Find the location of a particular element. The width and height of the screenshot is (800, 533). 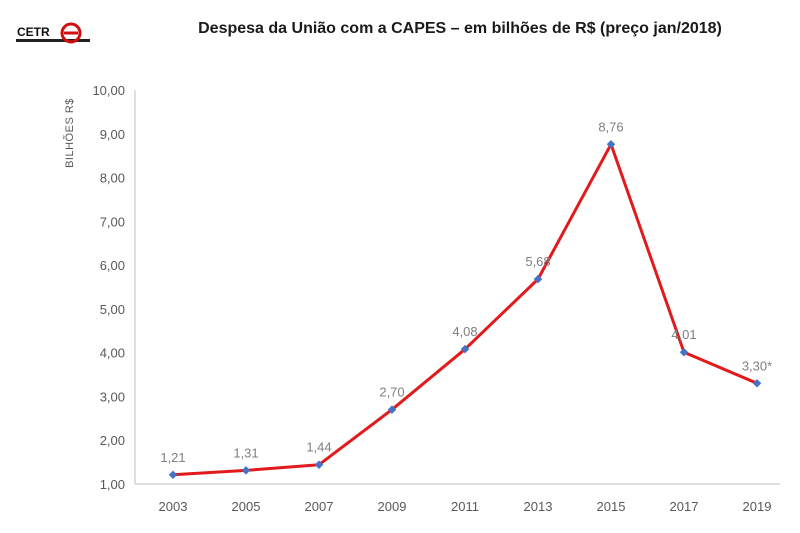

data-label: 2,70 is located at coordinates (391, 392).